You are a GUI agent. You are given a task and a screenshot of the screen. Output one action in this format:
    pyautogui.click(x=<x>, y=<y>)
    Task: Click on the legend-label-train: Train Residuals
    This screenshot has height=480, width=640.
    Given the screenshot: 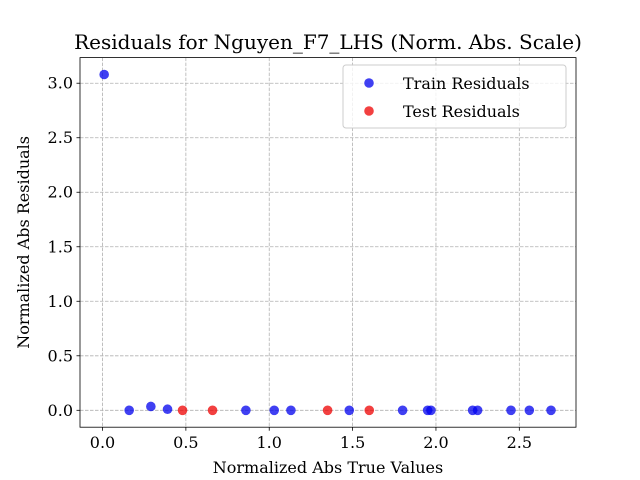 What is the action you would take?
    pyautogui.click(x=466, y=83)
    